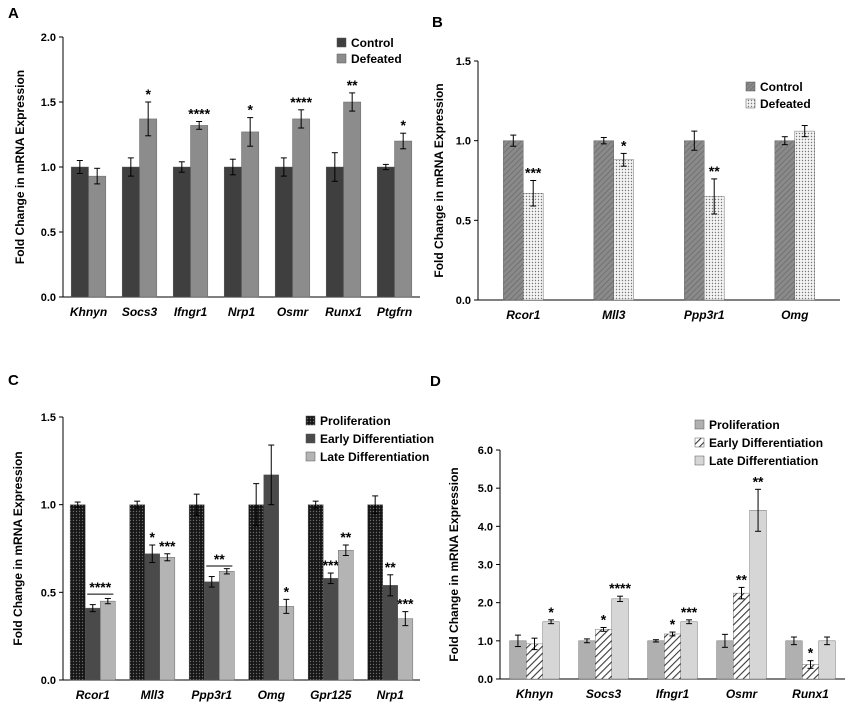 This screenshot has height=708, width=850. Describe the element at coordinates (343, 312) in the screenshot. I see `x-category-label: Runx1` at that location.